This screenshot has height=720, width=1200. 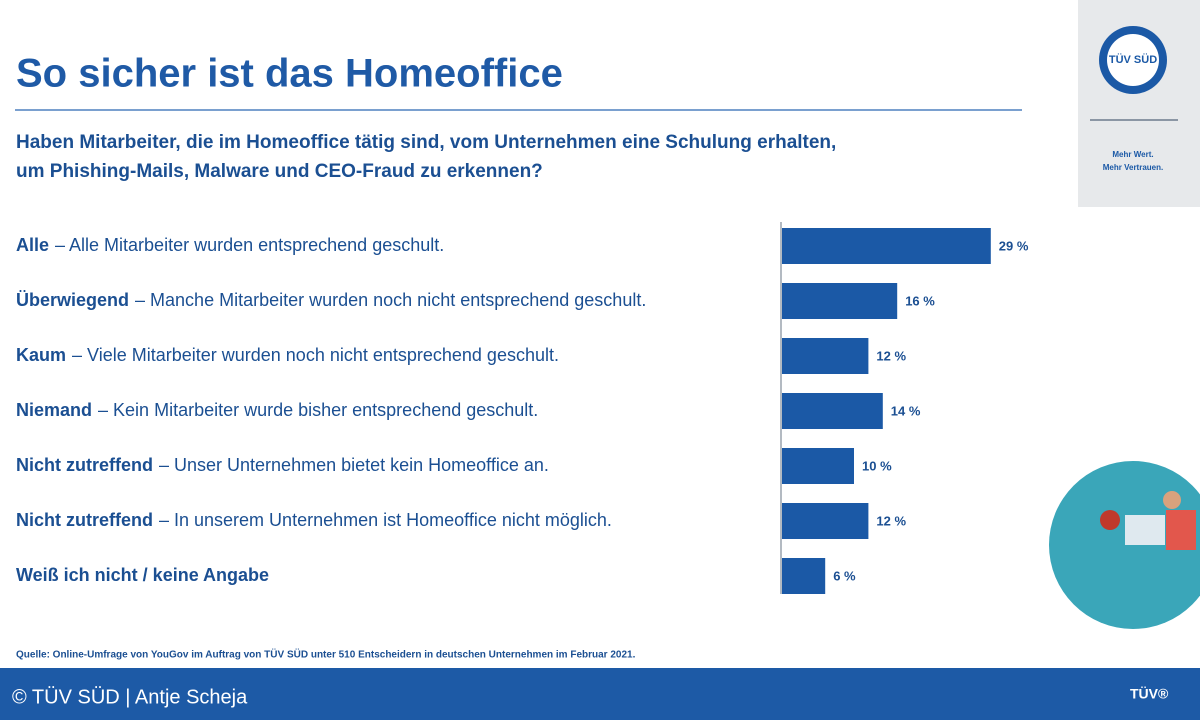 I want to click on slogan: Mehr Vertrauen., so click(x=1133, y=167).